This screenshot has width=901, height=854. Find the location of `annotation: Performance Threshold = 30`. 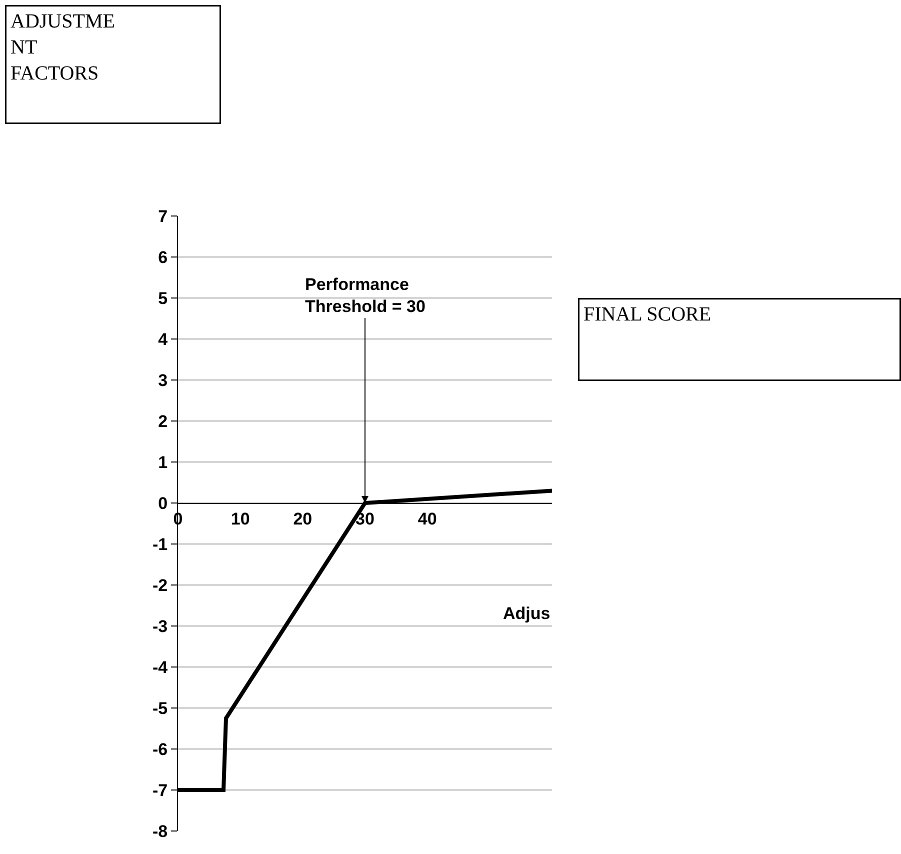

annotation: Performance Threshold = 30 is located at coordinates (365, 295).